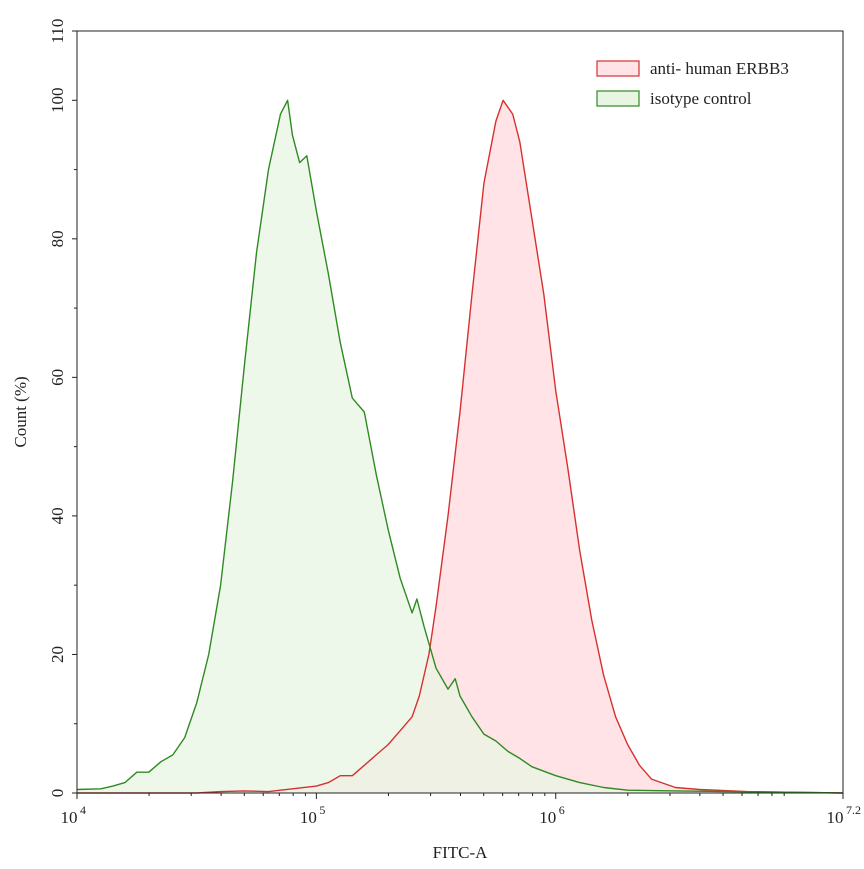 The height and width of the screenshot is (869, 864). Describe the element at coordinates (57, 654) in the screenshot. I see `y-tick-label: 20` at that location.